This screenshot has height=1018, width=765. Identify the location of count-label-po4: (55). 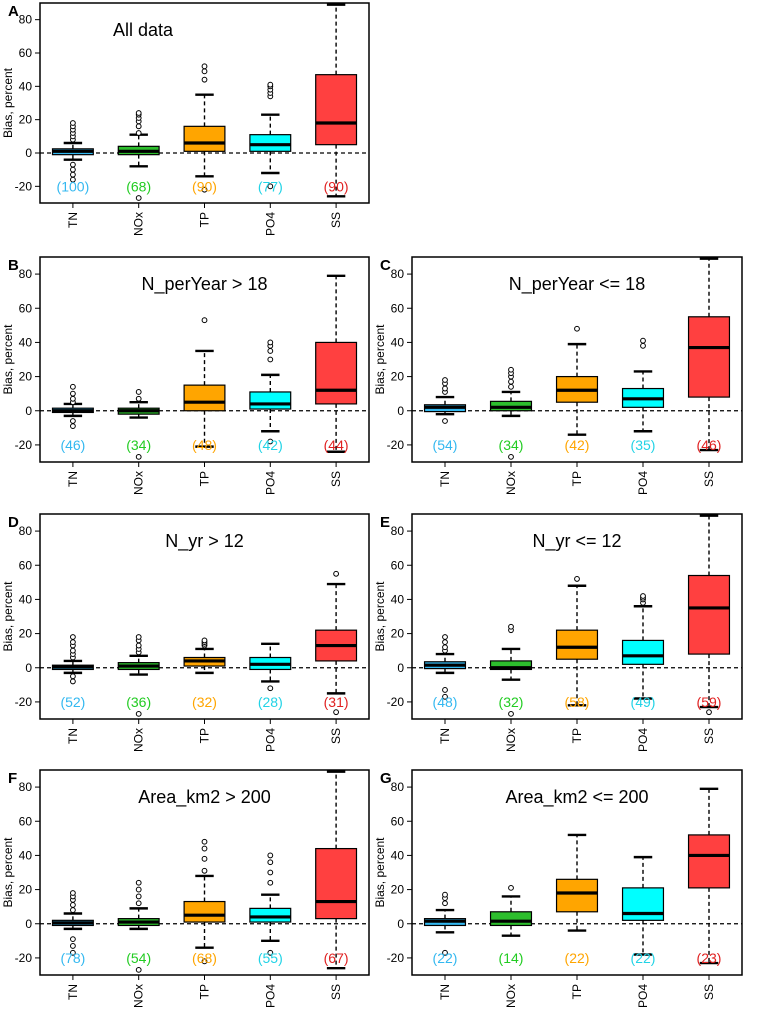
(270, 958).